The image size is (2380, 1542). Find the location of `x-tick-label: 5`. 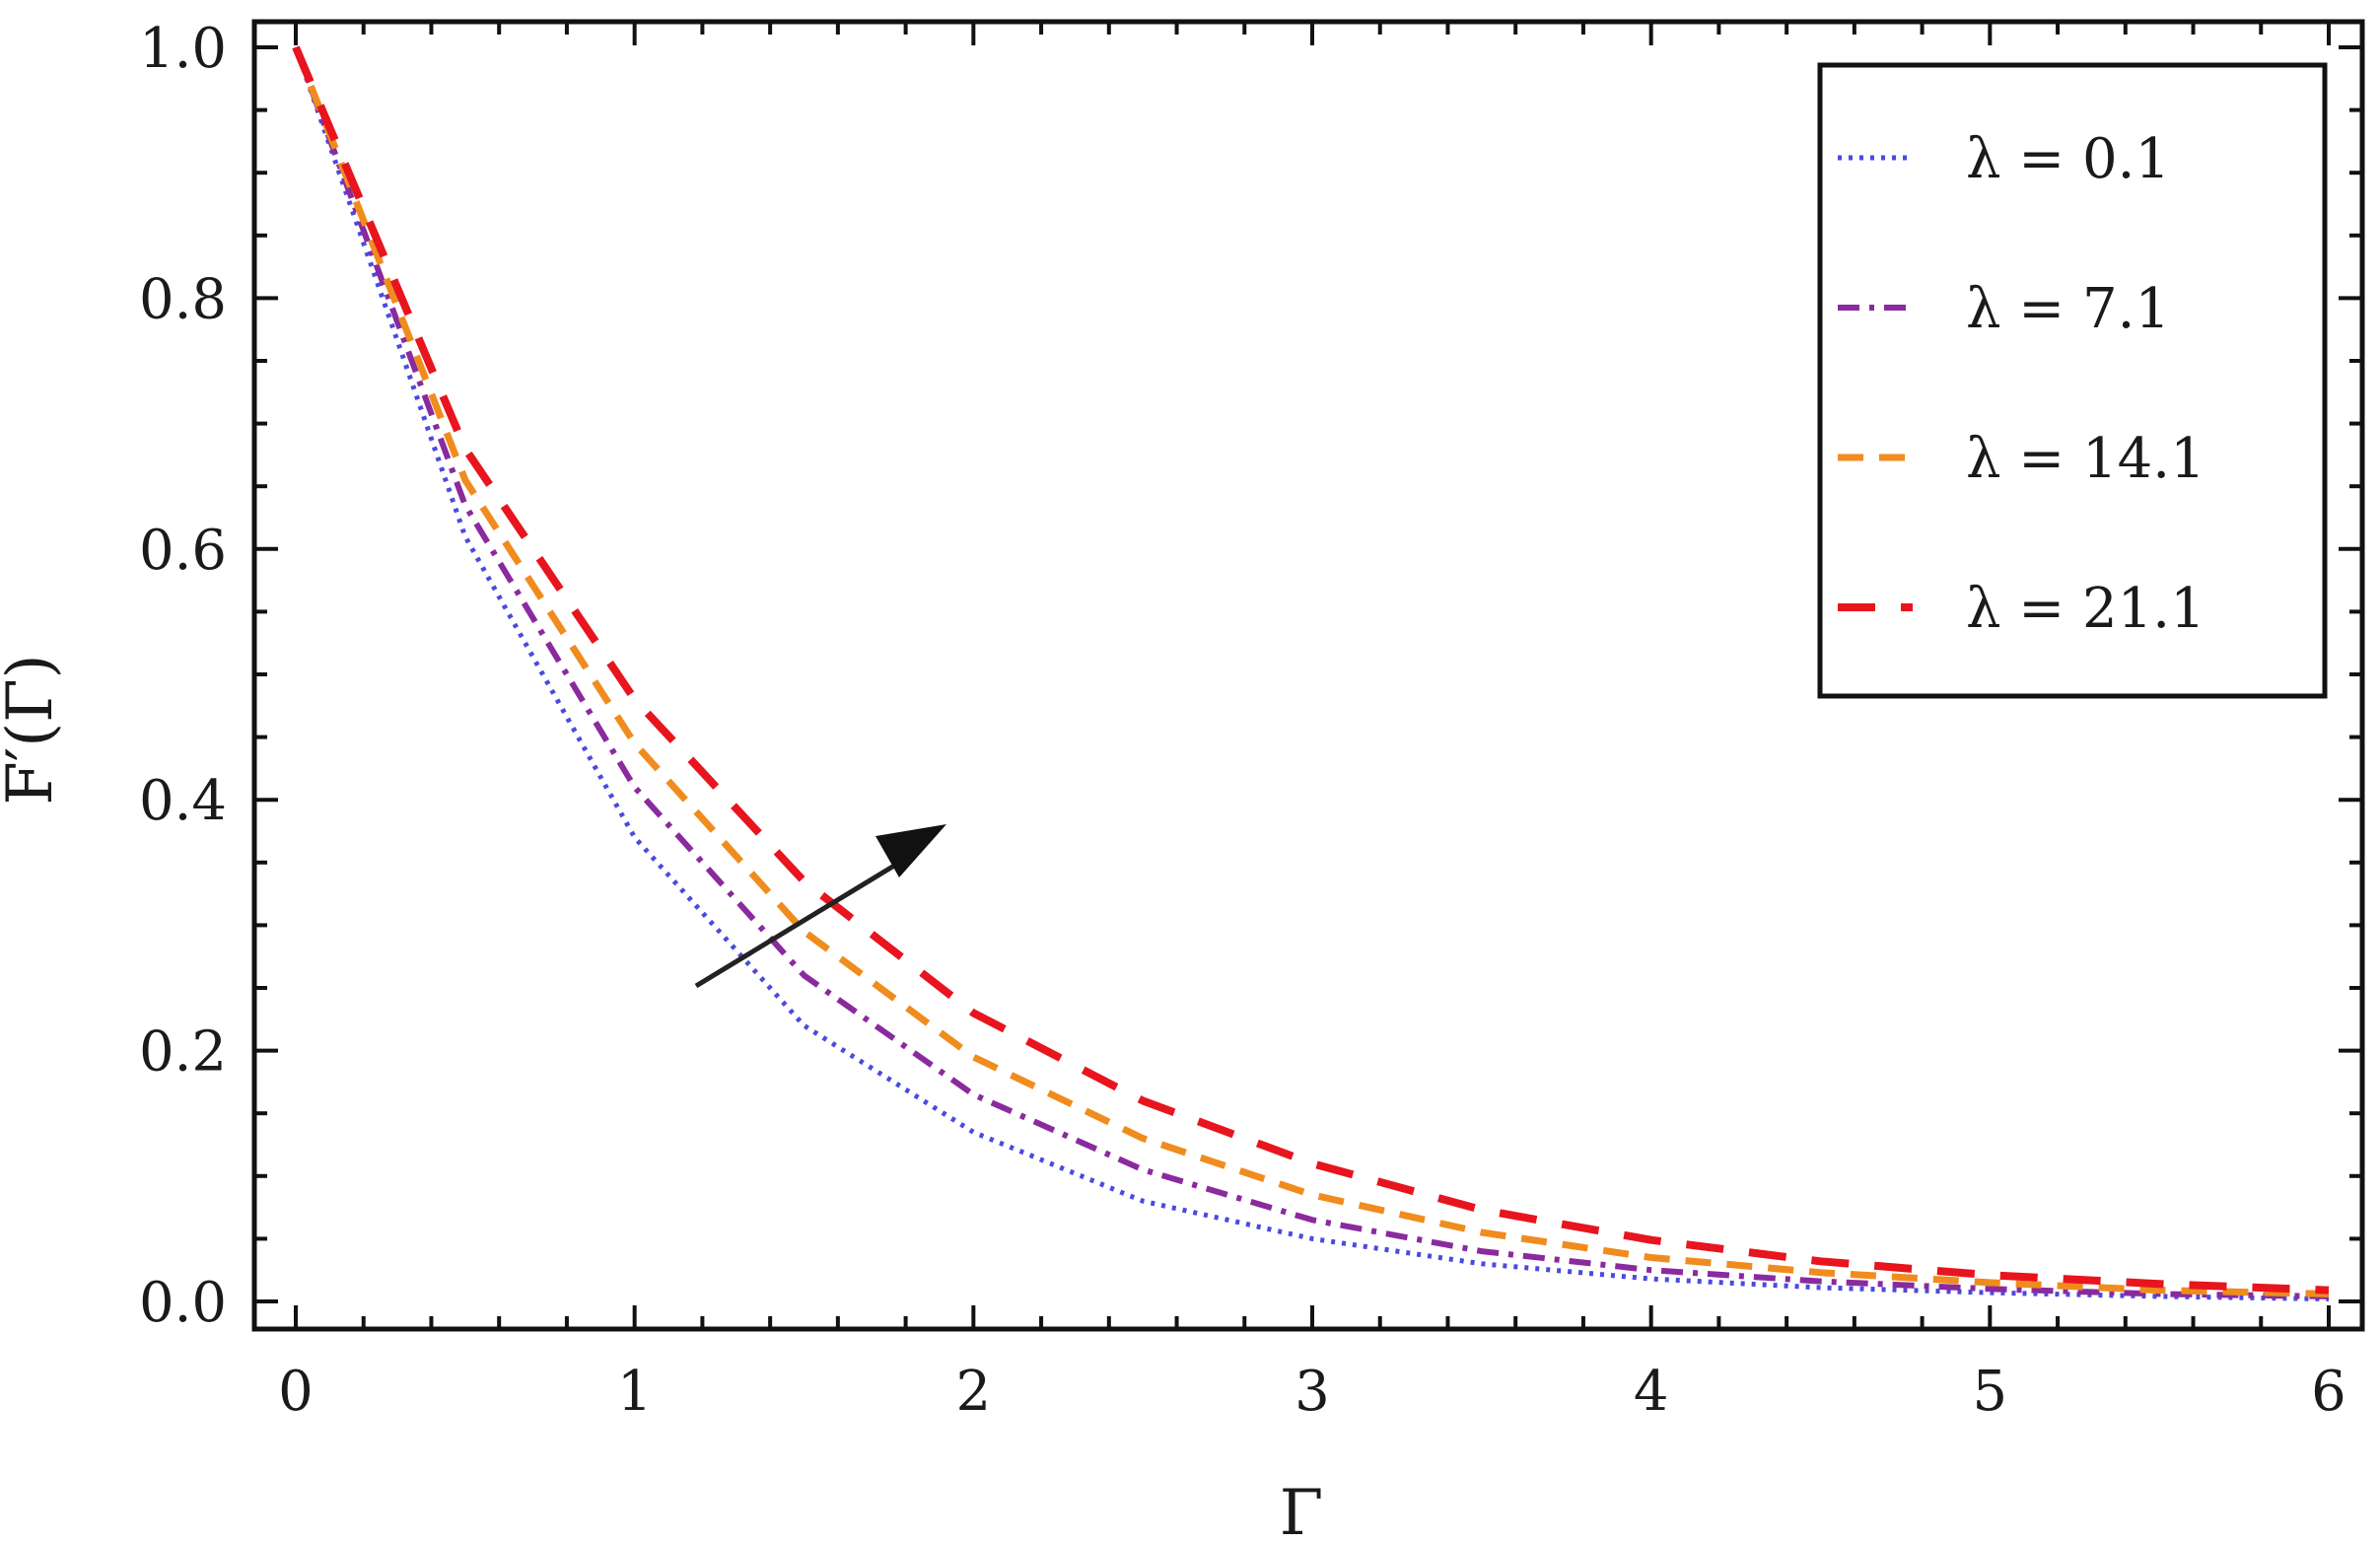

x-tick-label: 5 is located at coordinates (1990, 1392).